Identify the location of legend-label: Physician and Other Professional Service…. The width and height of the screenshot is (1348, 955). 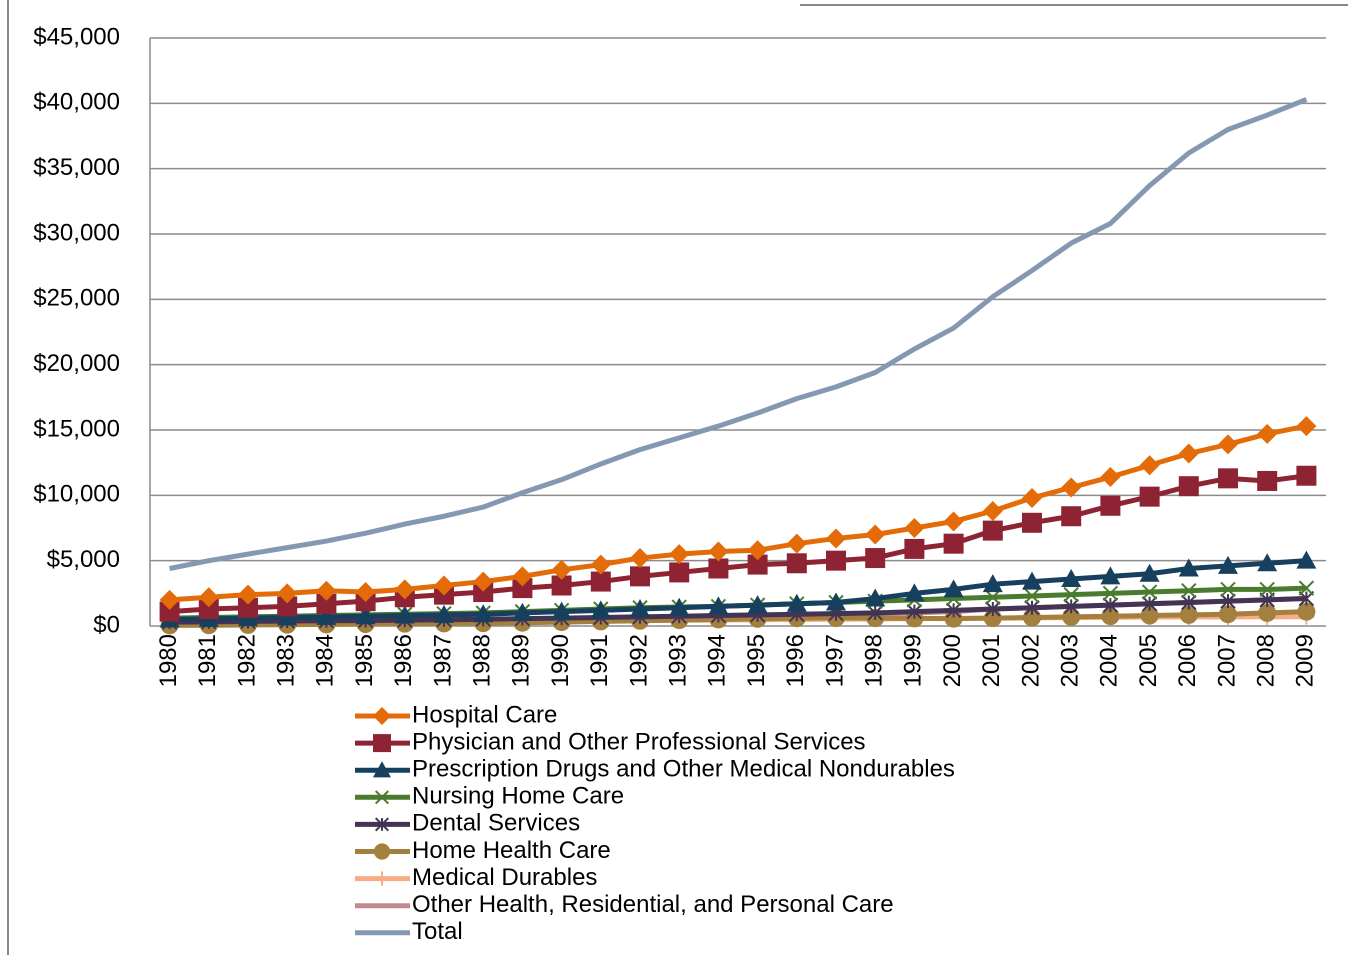
(639, 741).